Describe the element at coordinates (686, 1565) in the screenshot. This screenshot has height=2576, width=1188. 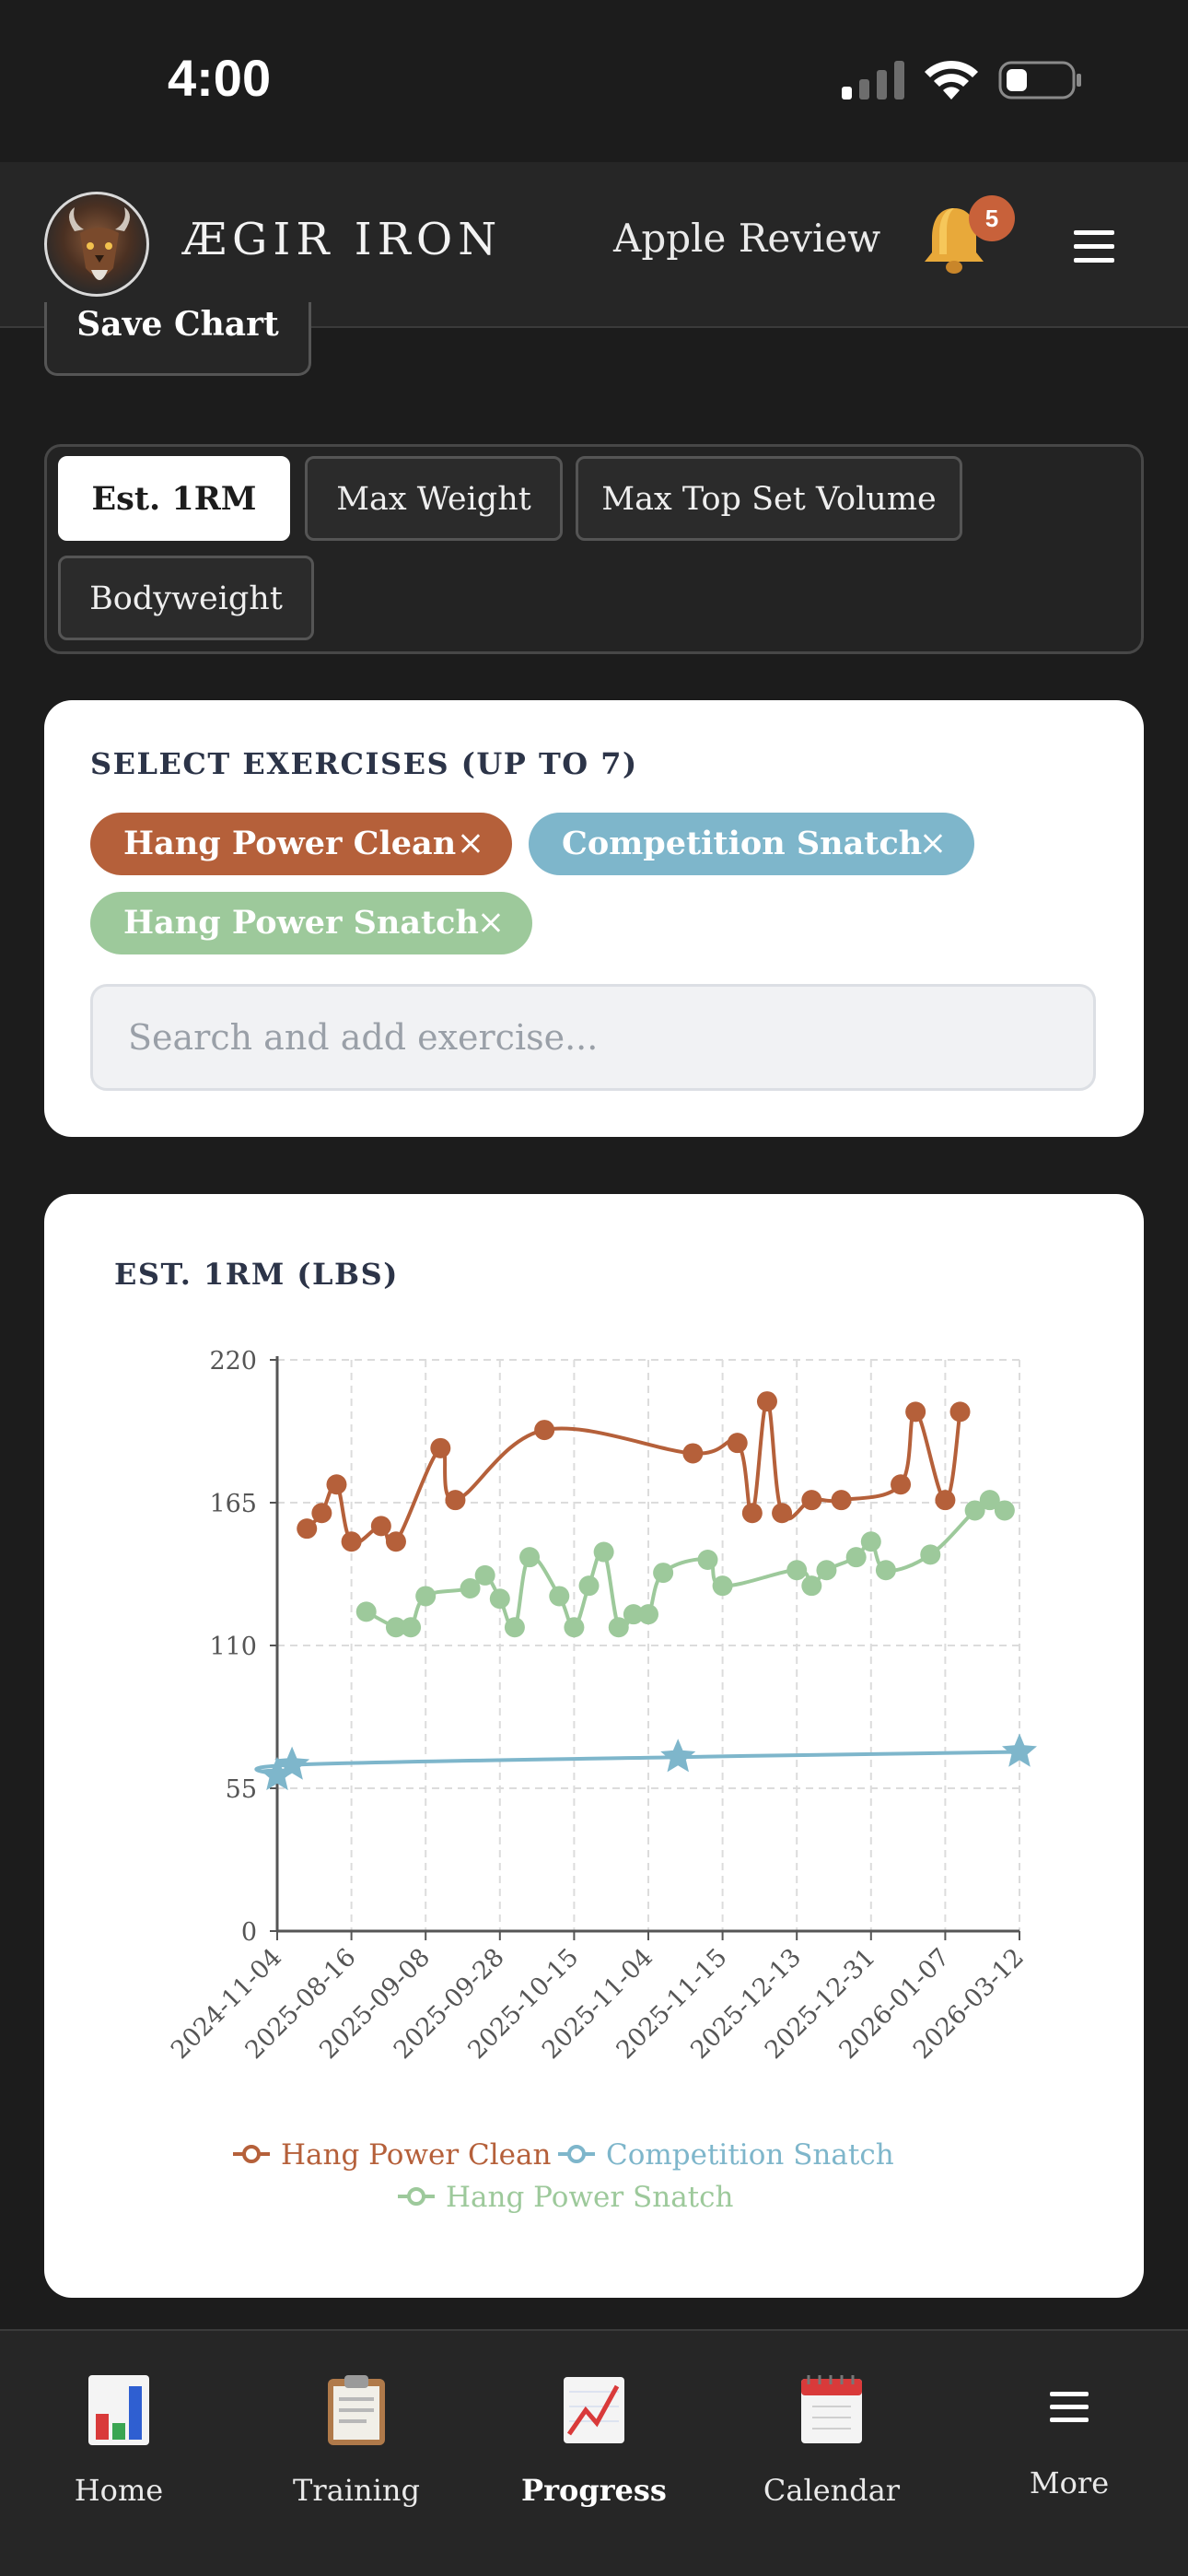
I see `series-line-hang-power-snatch` at that location.